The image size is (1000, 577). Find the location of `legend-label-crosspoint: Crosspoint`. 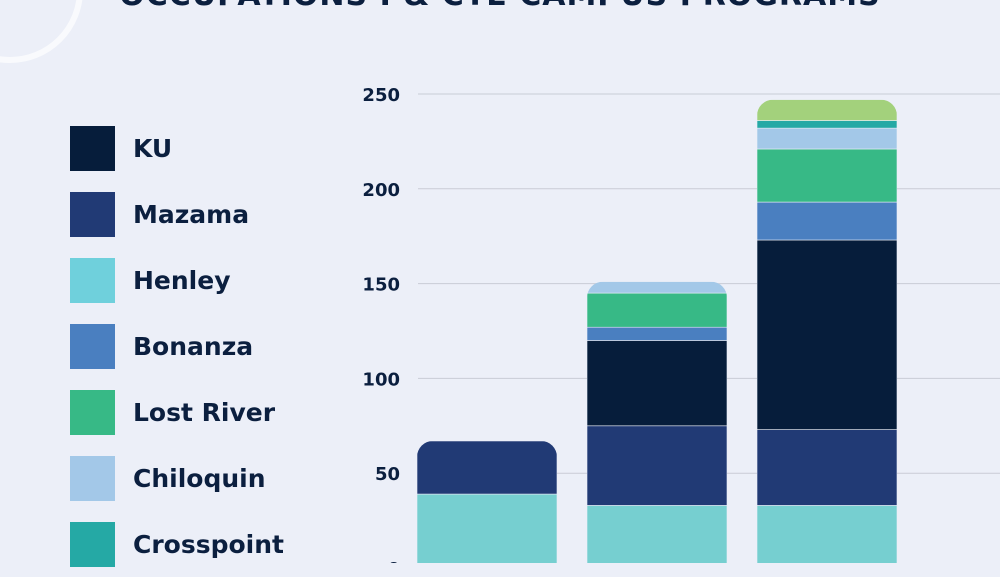

legend-label-crosspoint: Crosspoint is located at coordinates (209, 544).